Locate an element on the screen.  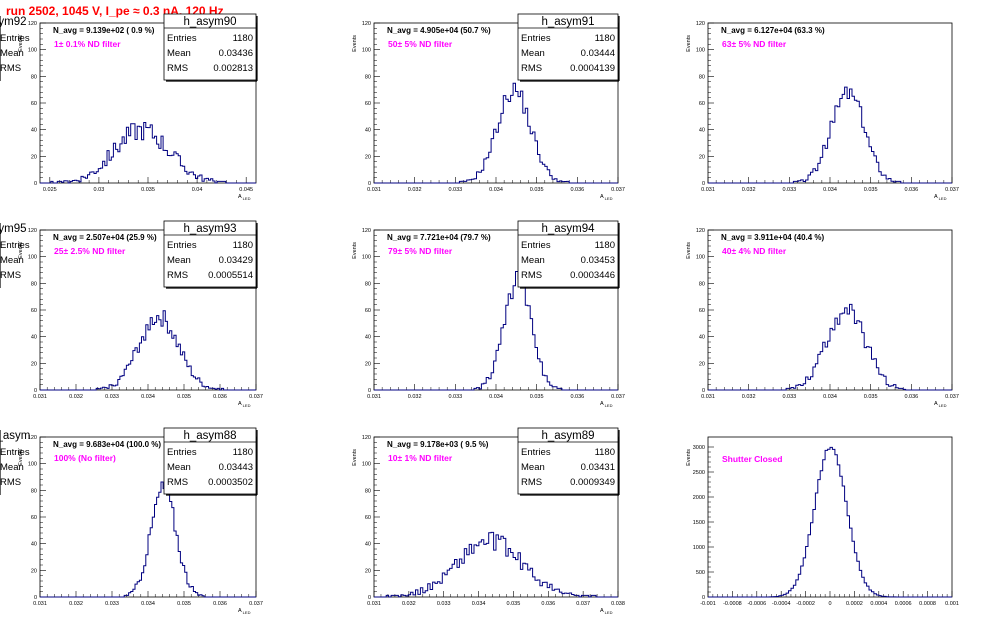
stats-label: Entries is located at coordinates (182, 245).